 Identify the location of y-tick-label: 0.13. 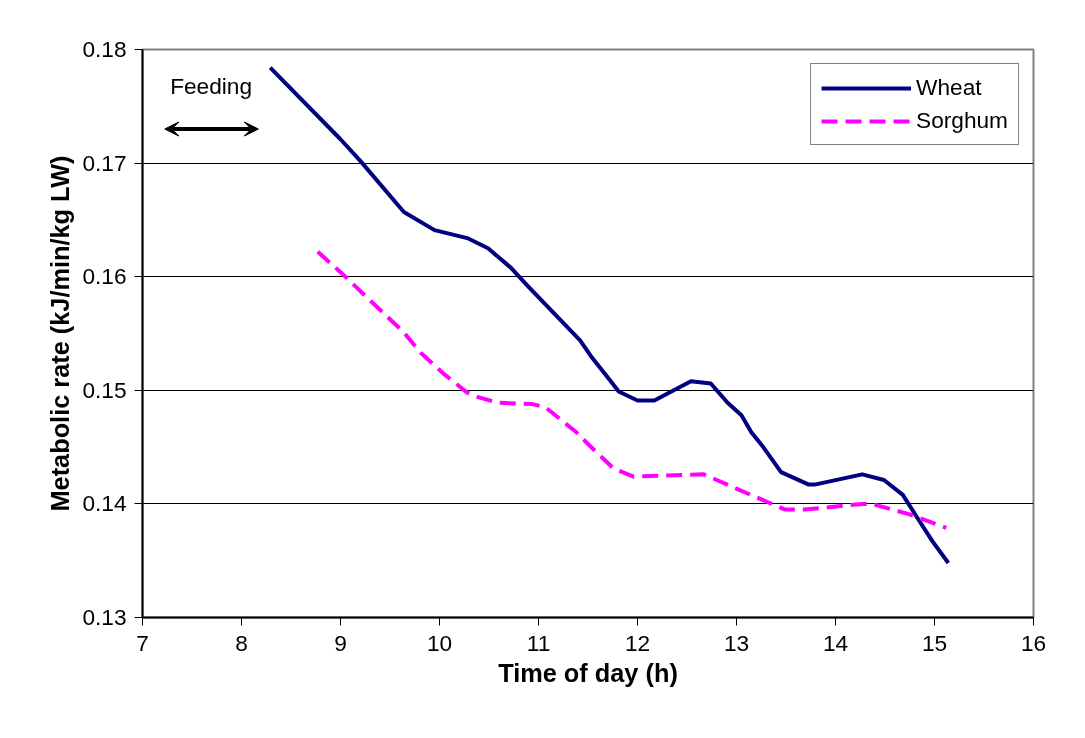
(104, 617).